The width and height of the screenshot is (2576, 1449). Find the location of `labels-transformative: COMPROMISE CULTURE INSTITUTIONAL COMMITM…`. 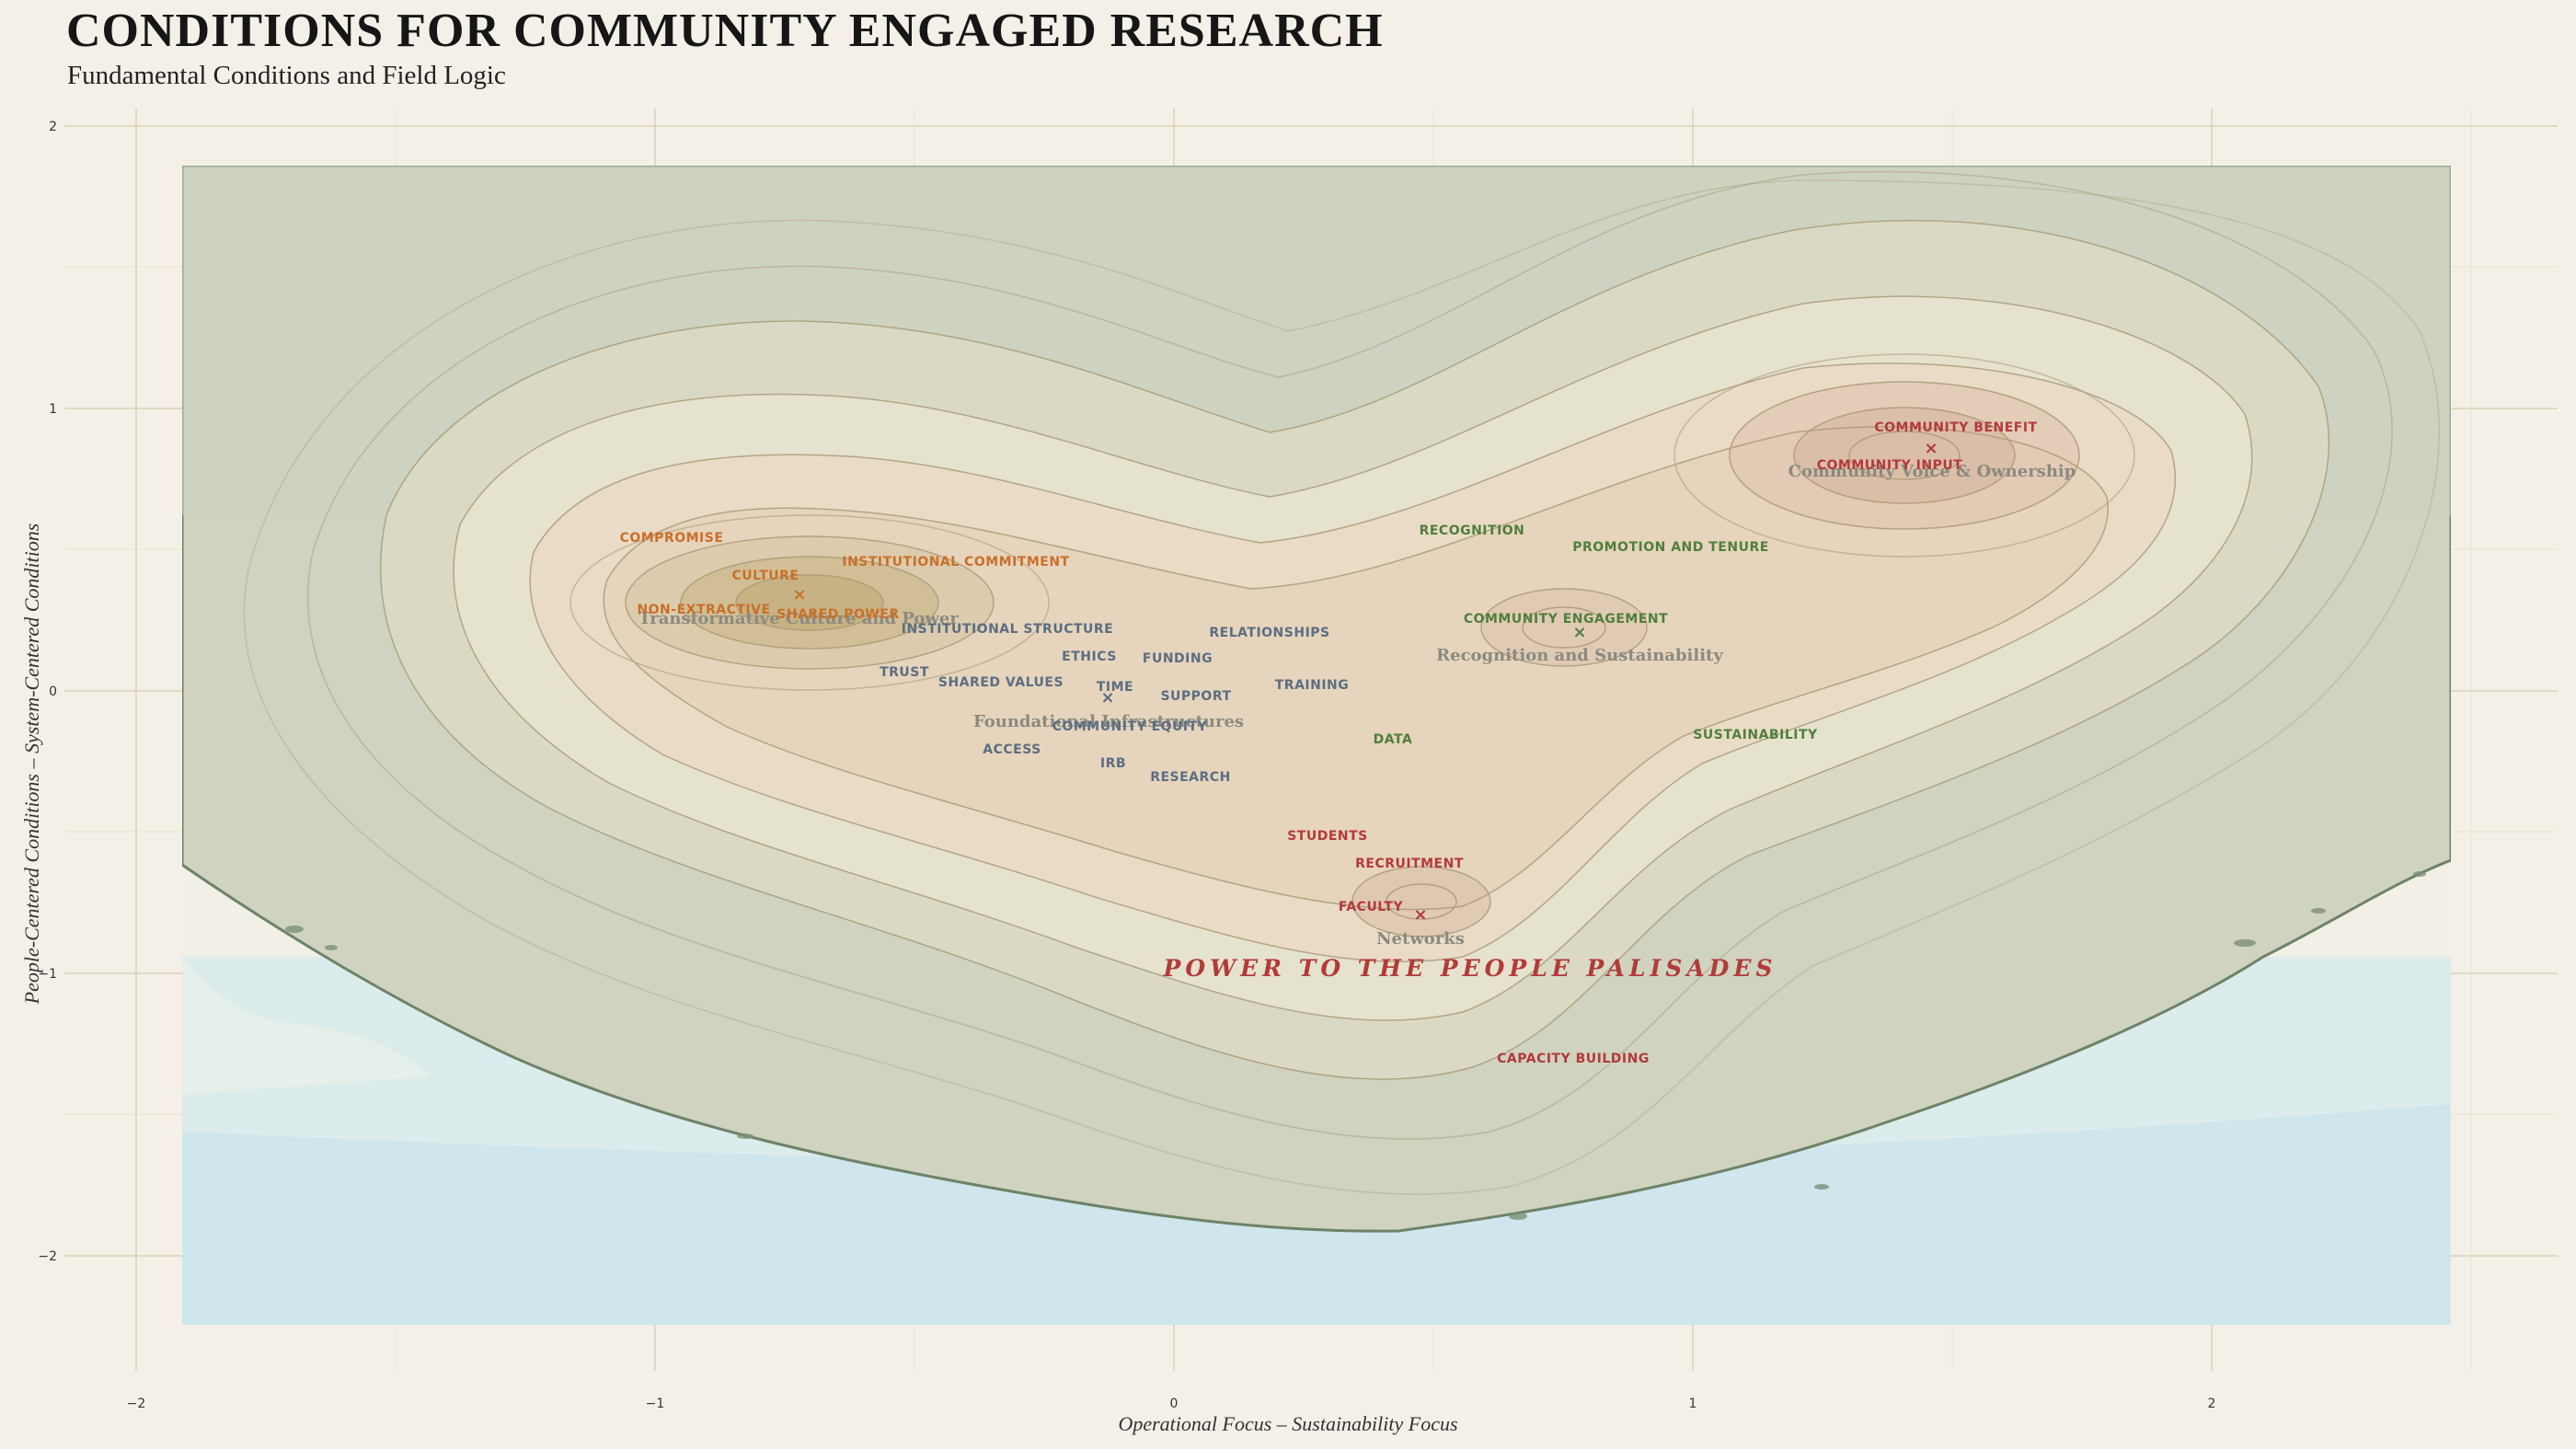

labels-transformative: COMPROMISE CULTURE INSTITUTIONAL COMMITM… is located at coordinates (845, 576).